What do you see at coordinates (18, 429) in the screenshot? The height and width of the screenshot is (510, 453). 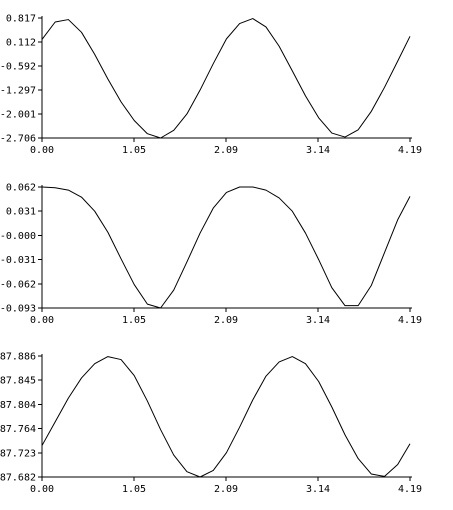 I see `y-tick-label: 87.764` at bounding box center [18, 429].